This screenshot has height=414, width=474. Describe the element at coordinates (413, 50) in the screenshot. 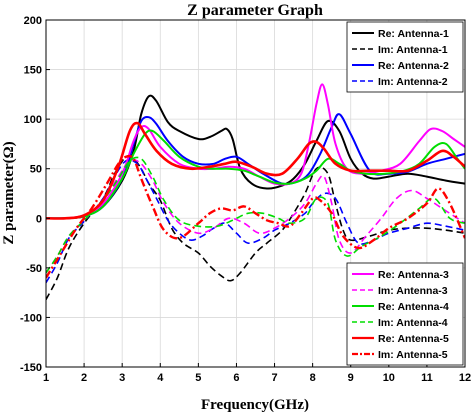

I see `legend-label: Im: Antenna-1` at that location.